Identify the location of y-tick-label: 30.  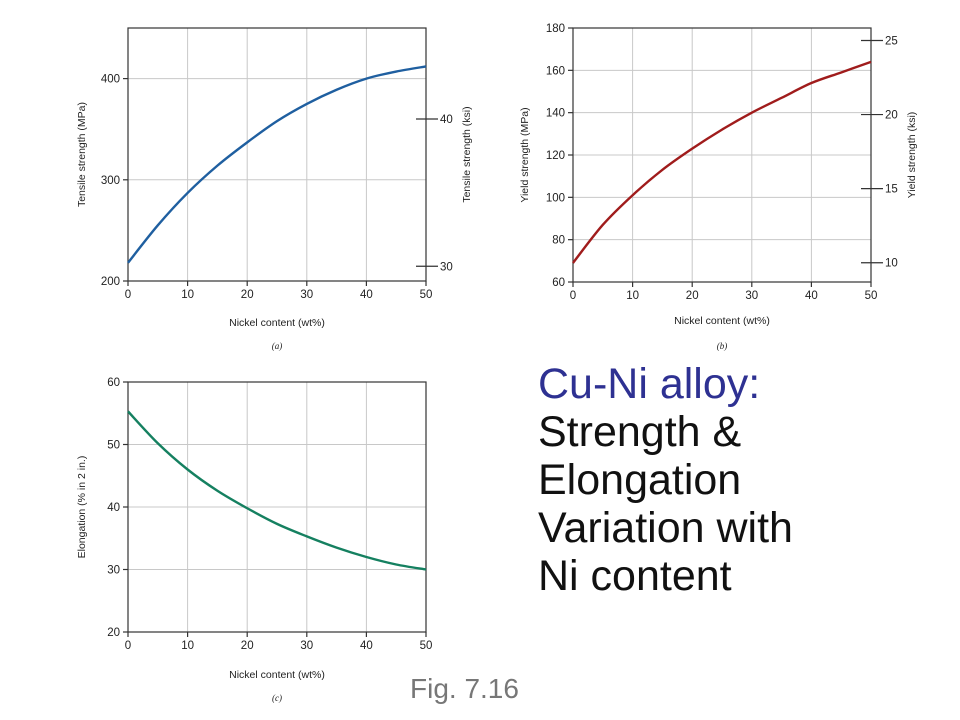
(113, 571).